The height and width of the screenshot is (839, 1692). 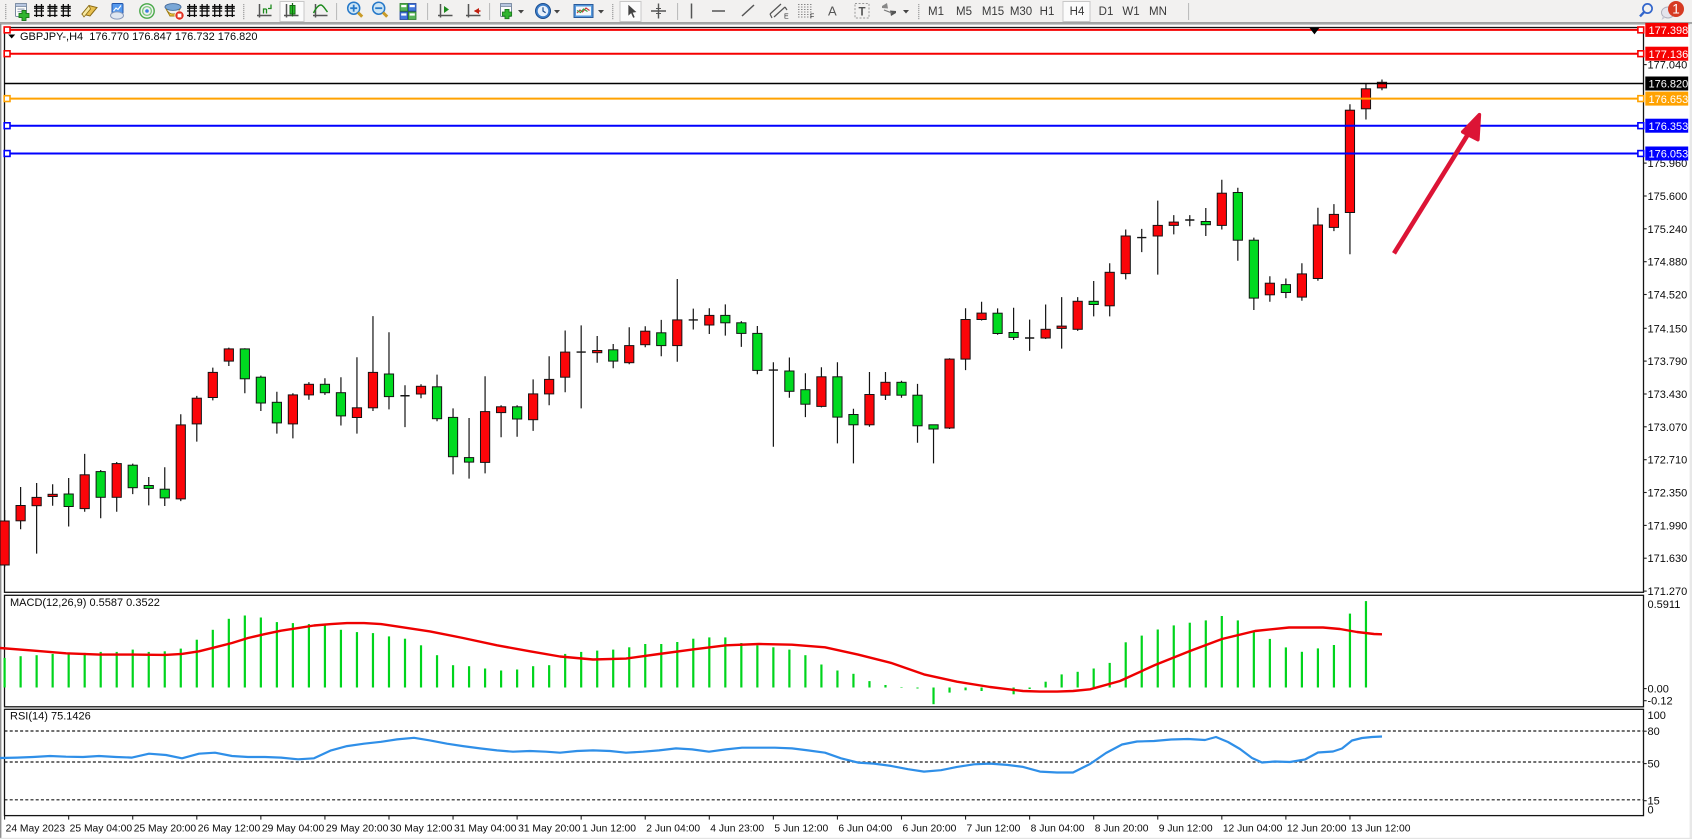 I want to click on svg-text: MACD(12,26,9) 0.5587 0.3522, so click(x=85, y=603).